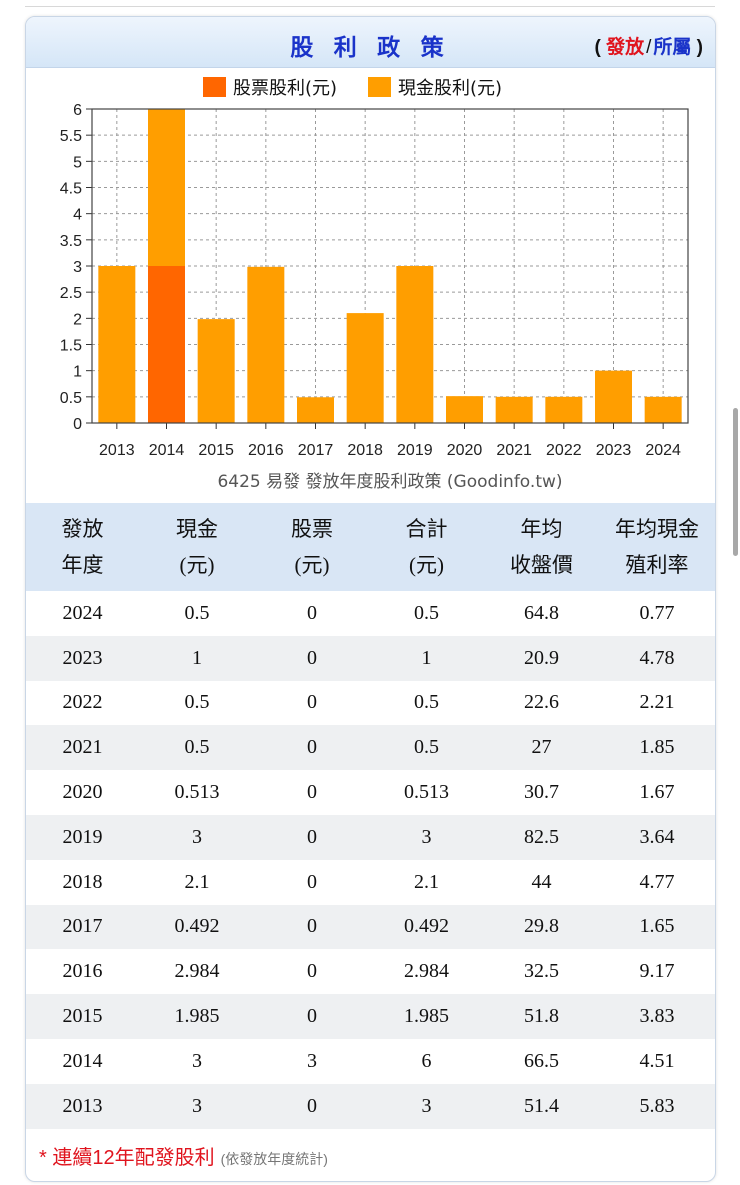  What do you see at coordinates (613, 396) in the screenshot?
I see `bar-cash-2023` at bounding box center [613, 396].